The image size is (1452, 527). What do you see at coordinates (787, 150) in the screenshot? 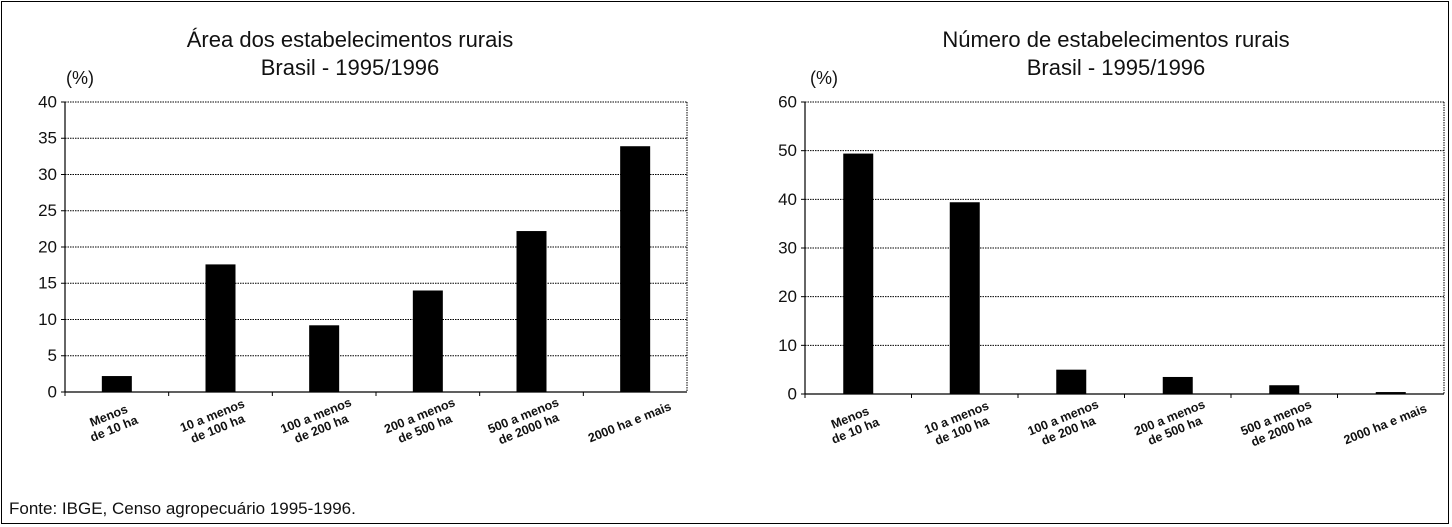
I see `y-tick-label: 50` at bounding box center [787, 150].